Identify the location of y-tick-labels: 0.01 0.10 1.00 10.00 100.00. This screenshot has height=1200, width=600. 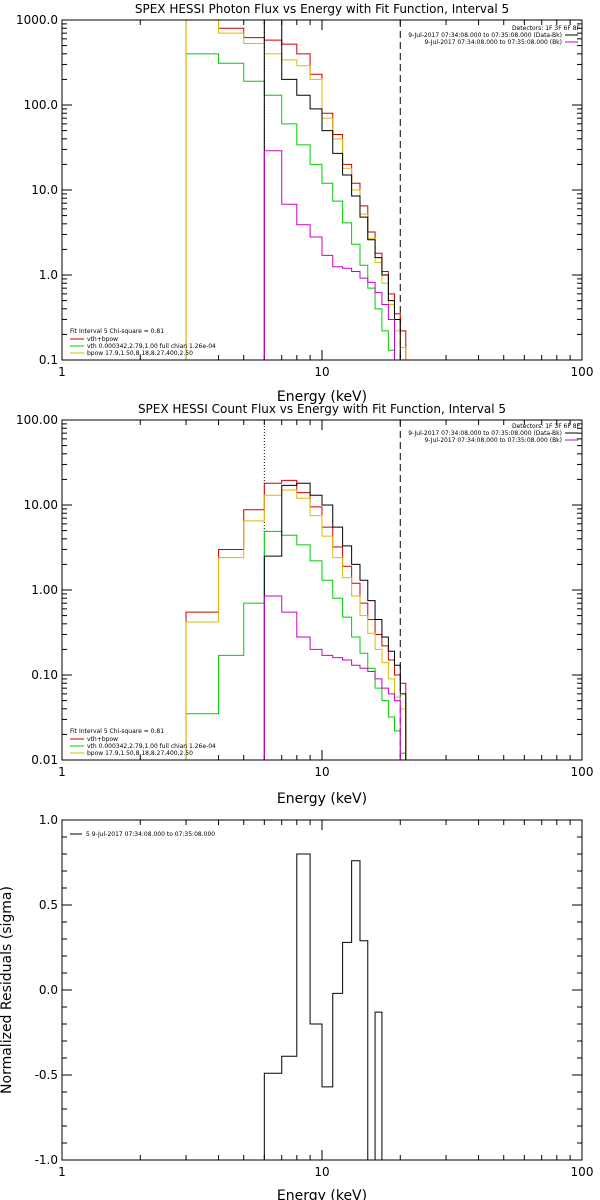
(37, 590).